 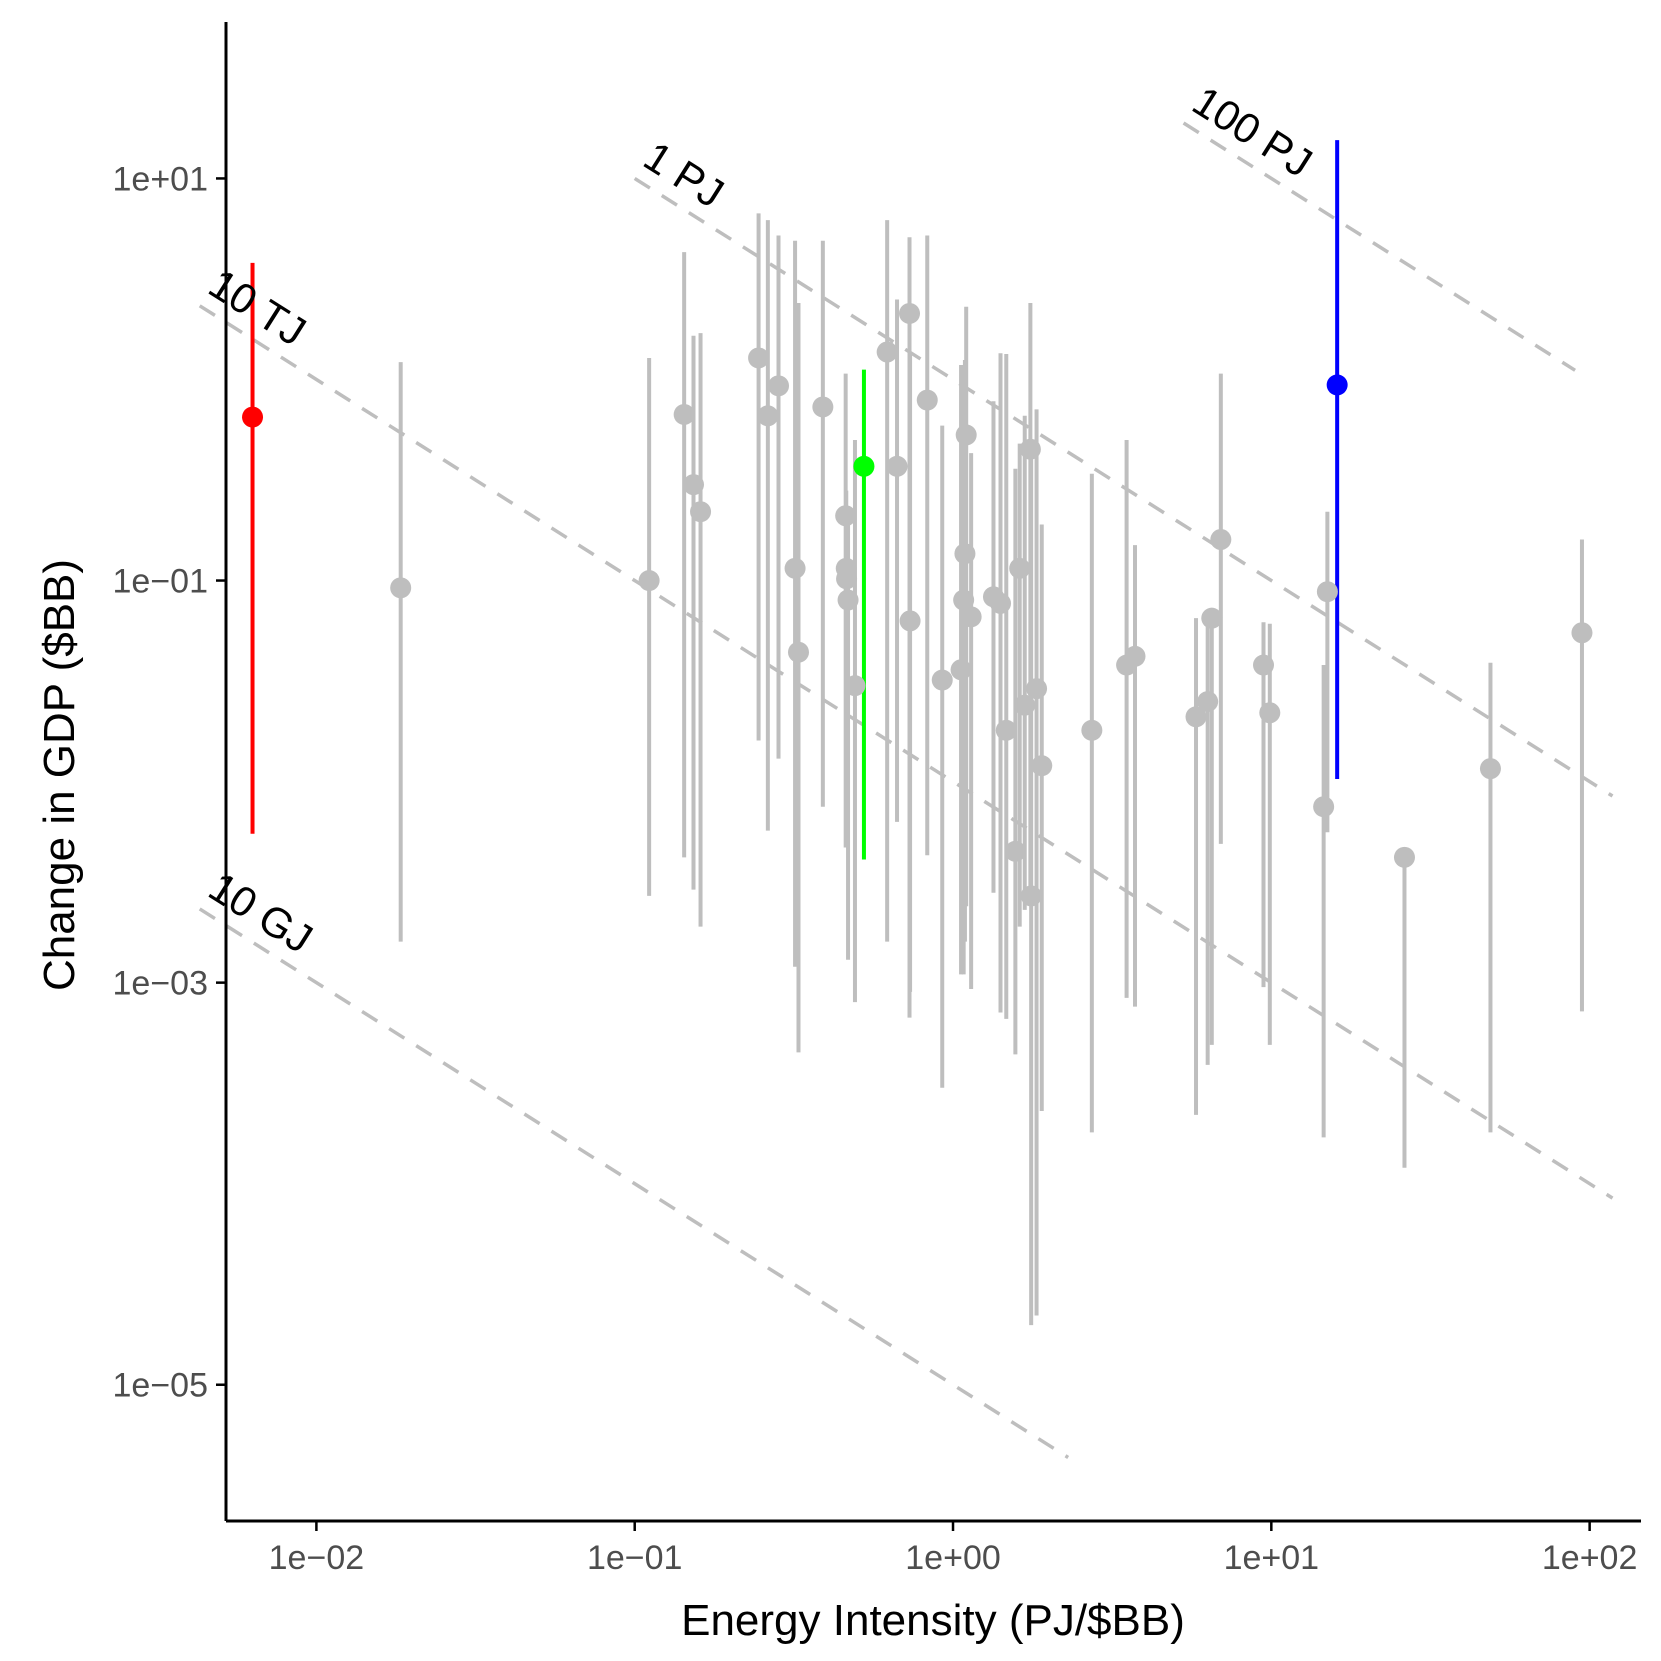 What do you see at coordinates (161, 179) in the screenshot?
I see `y-tick-label: 1e+01` at bounding box center [161, 179].